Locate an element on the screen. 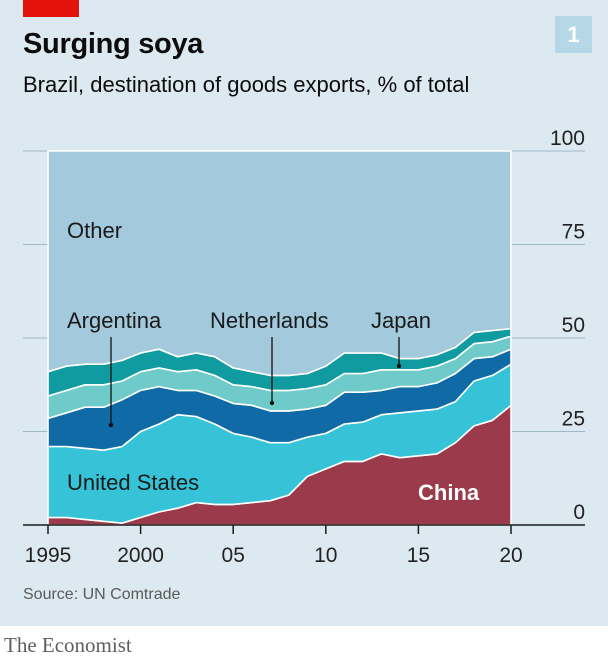  y-tick-label-25: 25 is located at coordinates (573, 419).